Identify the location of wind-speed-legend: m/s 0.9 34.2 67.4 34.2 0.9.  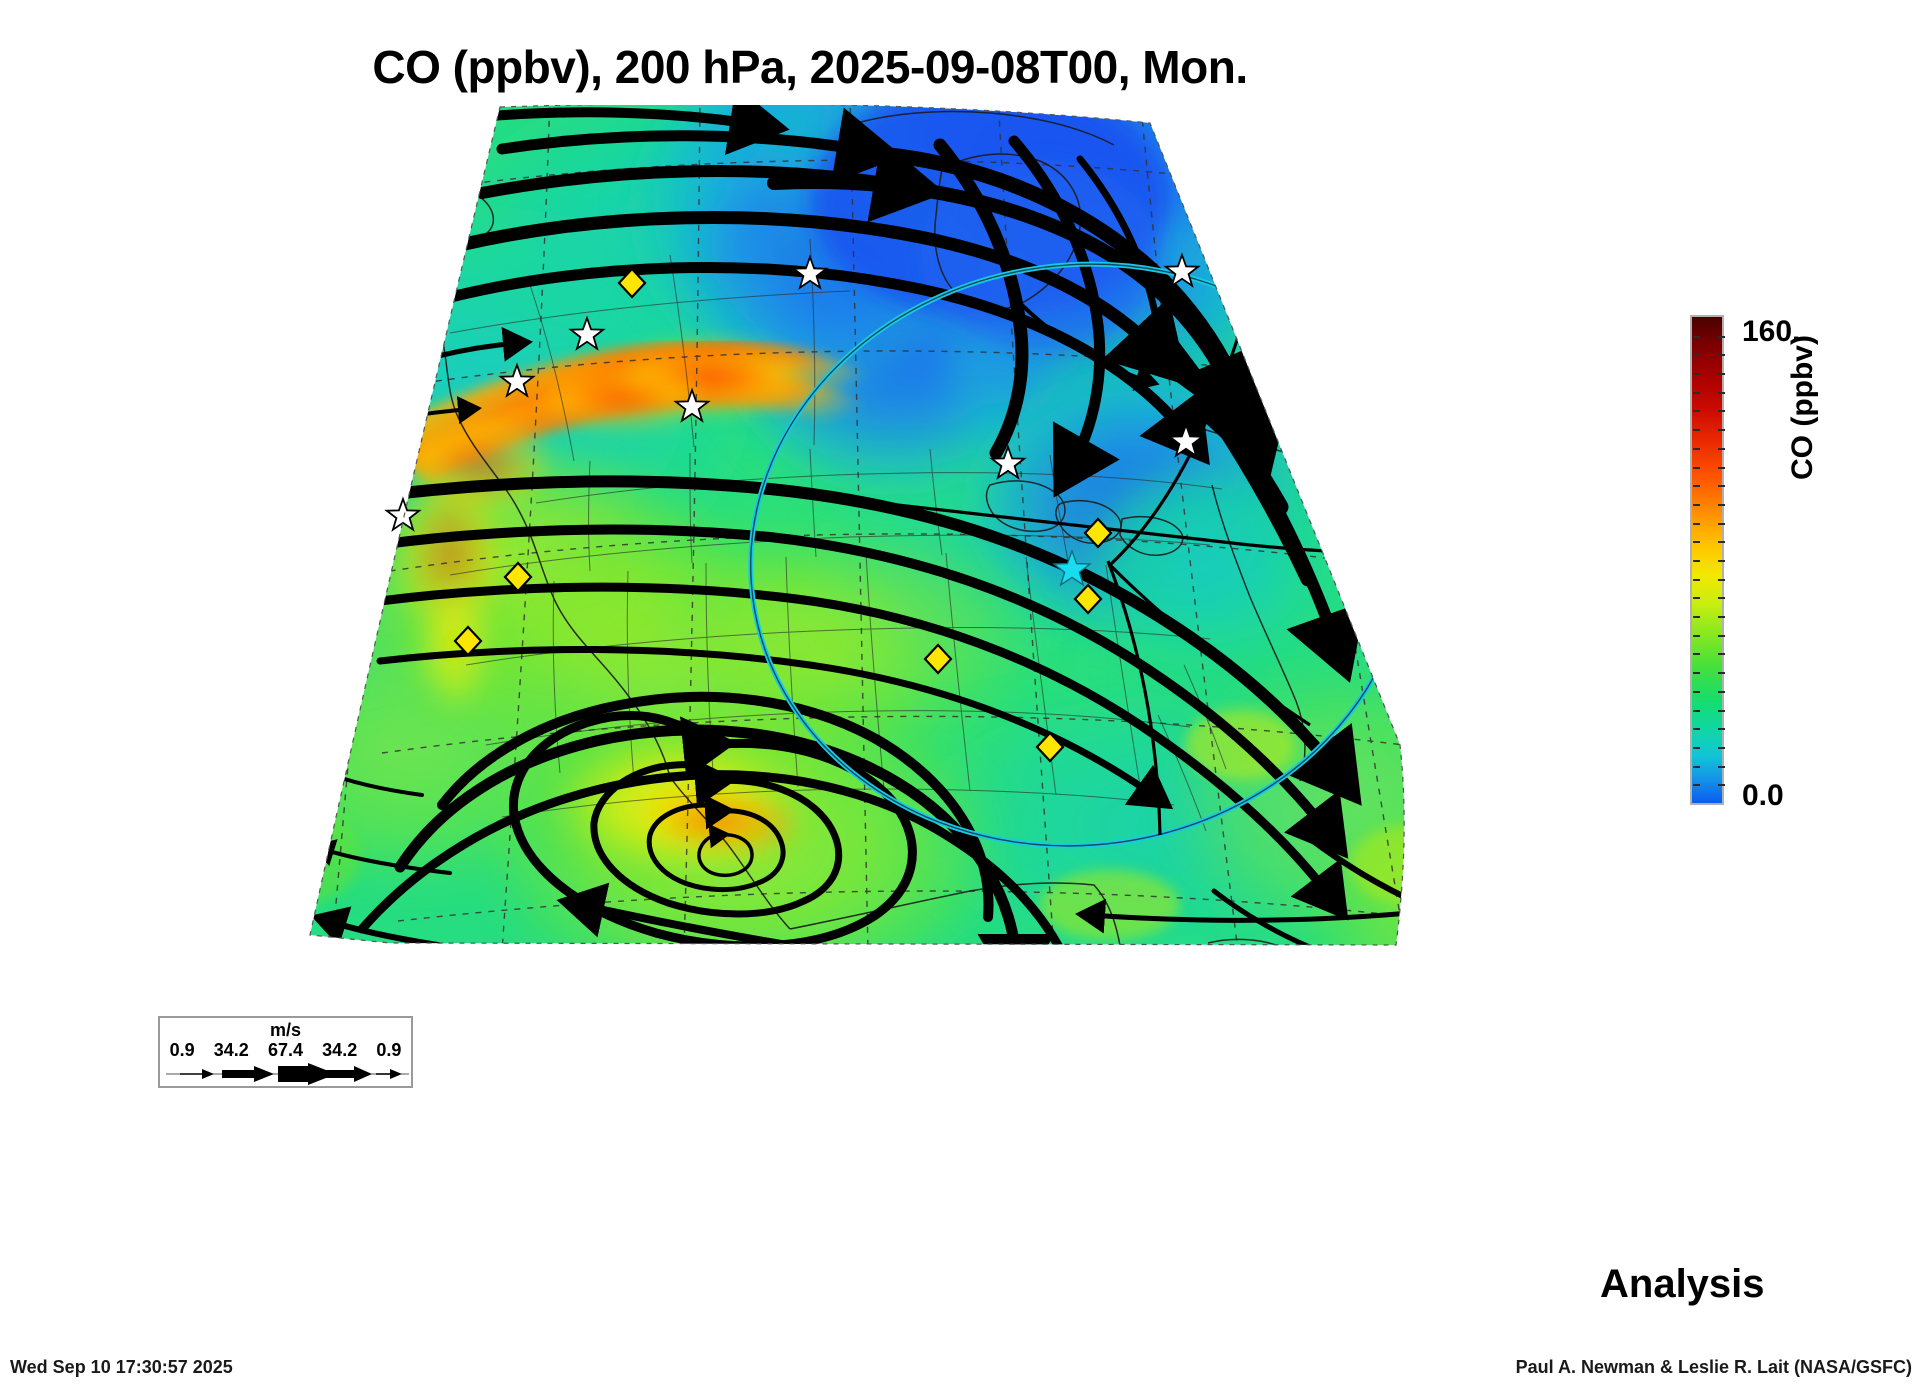
(285, 1052).